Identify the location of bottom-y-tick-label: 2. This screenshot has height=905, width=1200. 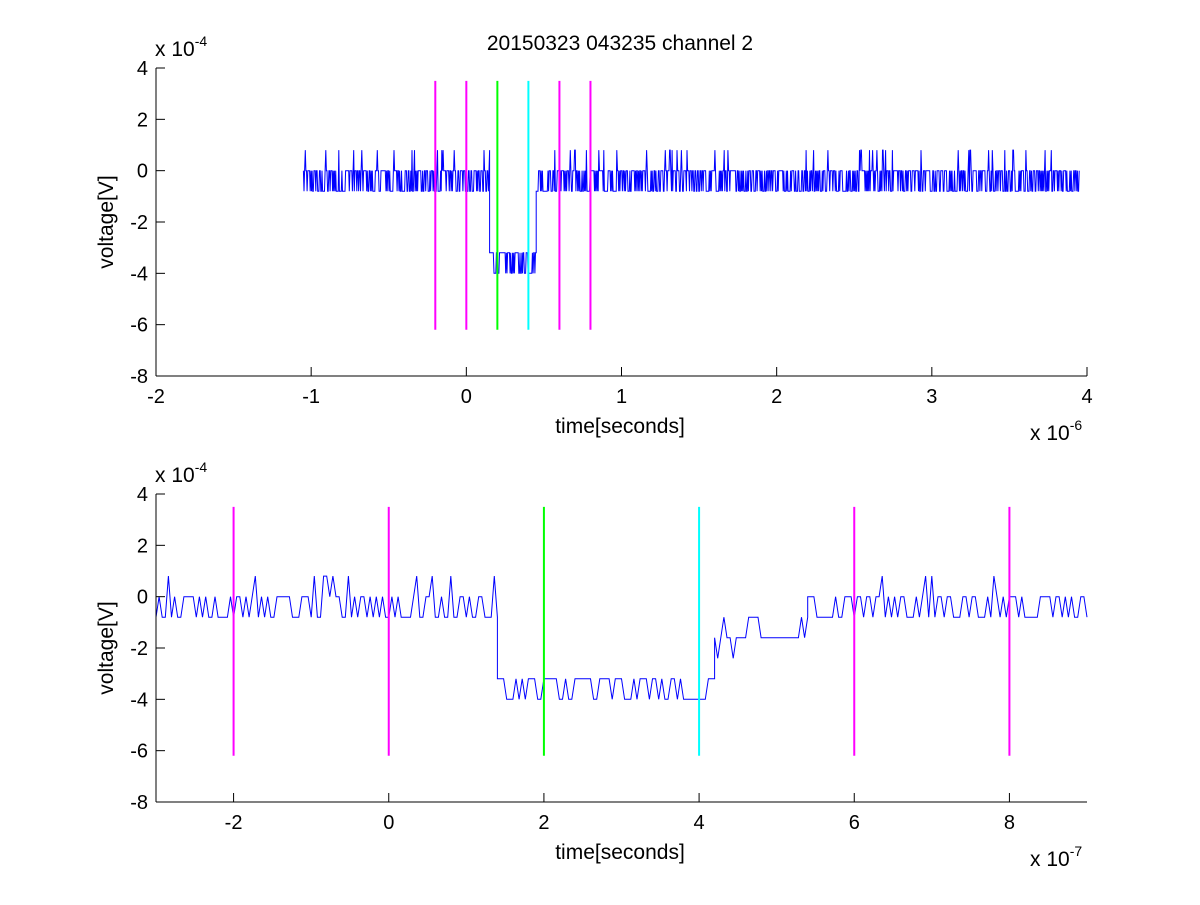
(142, 546).